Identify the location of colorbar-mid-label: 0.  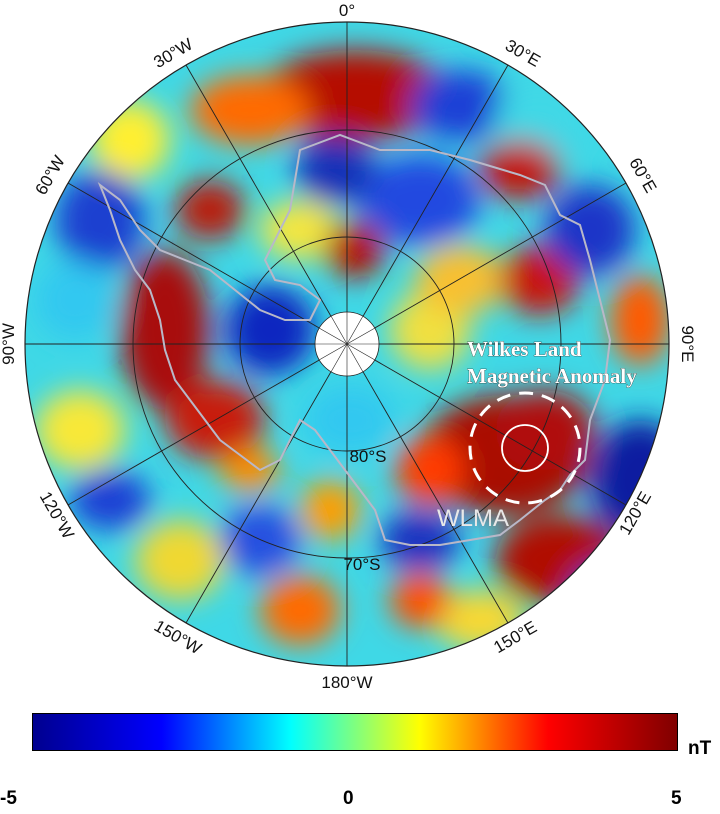
(348, 798).